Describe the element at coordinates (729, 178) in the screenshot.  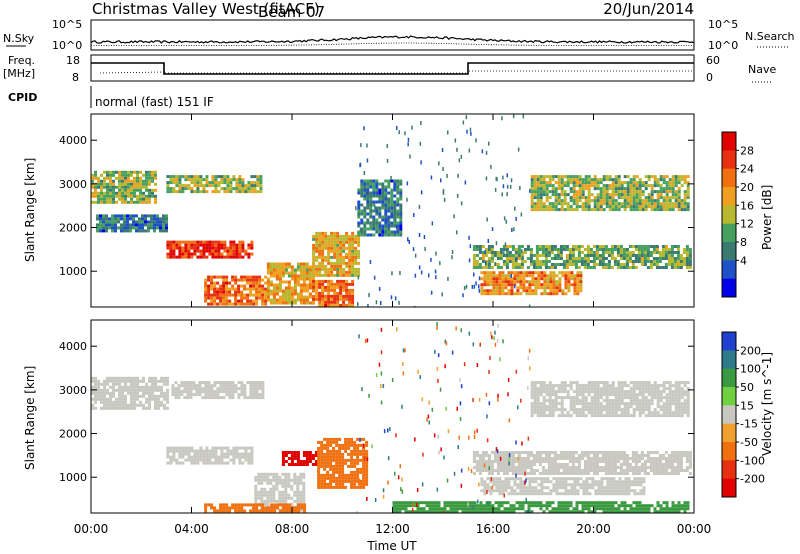
I see `colorbar-swatch` at that location.